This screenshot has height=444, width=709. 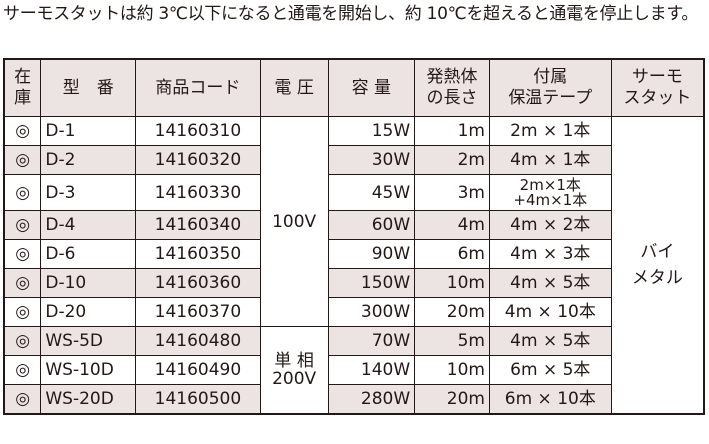 What do you see at coordinates (550, 87) in the screenshot?
I see `header-tape: 付属 保温テープ` at bounding box center [550, 87].